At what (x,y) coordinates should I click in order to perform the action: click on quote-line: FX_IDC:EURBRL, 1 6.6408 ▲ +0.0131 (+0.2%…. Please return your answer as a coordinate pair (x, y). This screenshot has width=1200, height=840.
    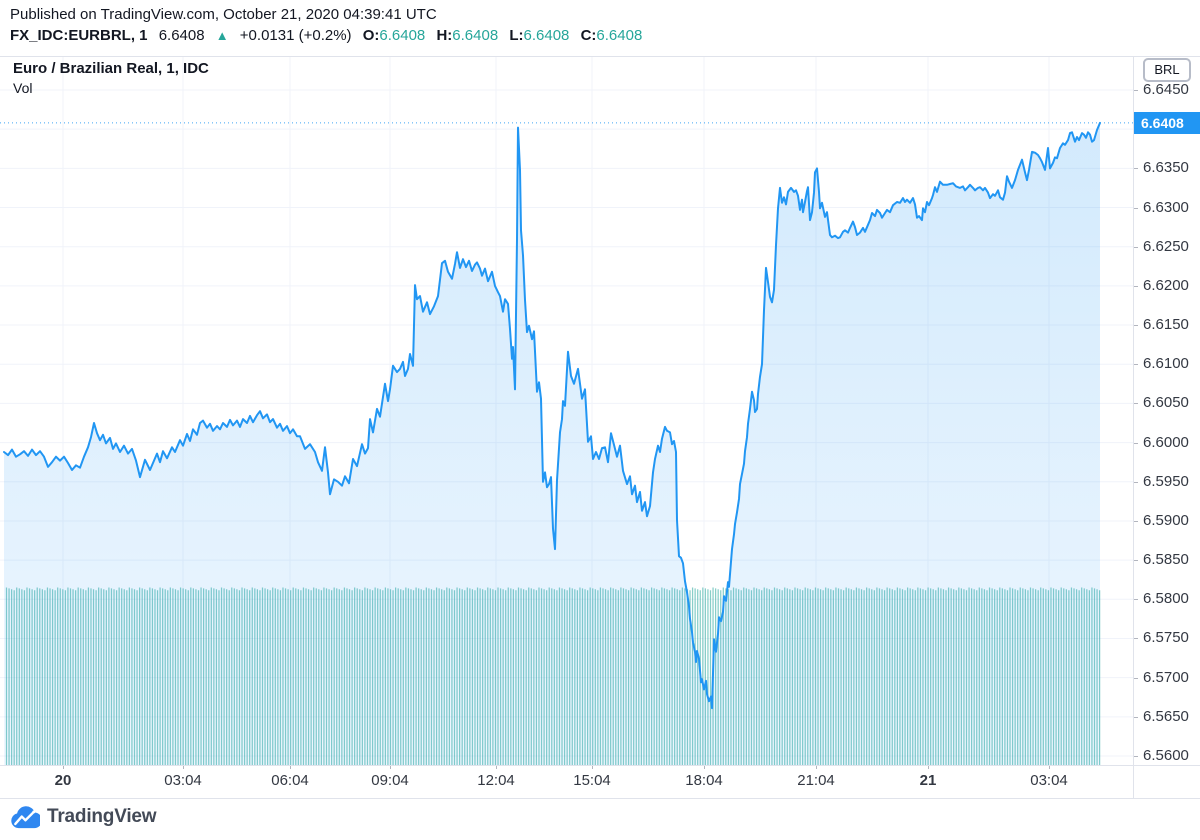
    Looking at the image, I should click on (326, 36).